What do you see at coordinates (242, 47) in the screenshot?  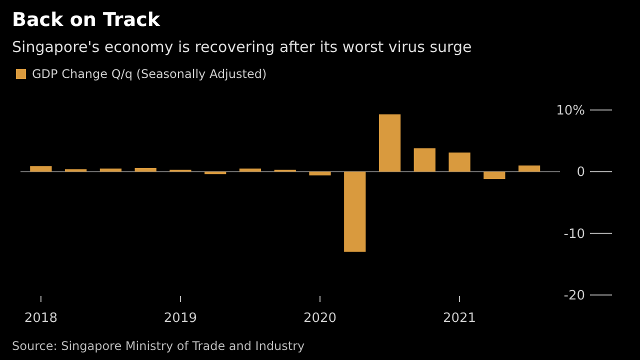 I see `chart-subtitle: Singapore's economy is recovering after its worst virus surge` at bounding box center [242, 47].